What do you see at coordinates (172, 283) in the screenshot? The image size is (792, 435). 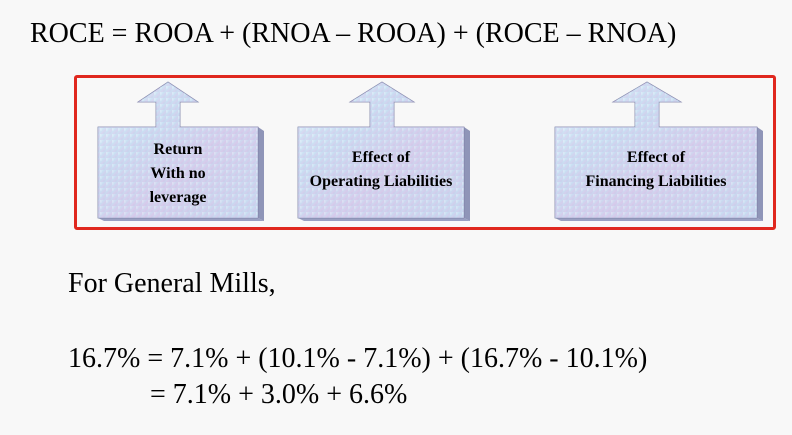 I see `example-intro: For General Mills,` at bounding box center [172, 283].